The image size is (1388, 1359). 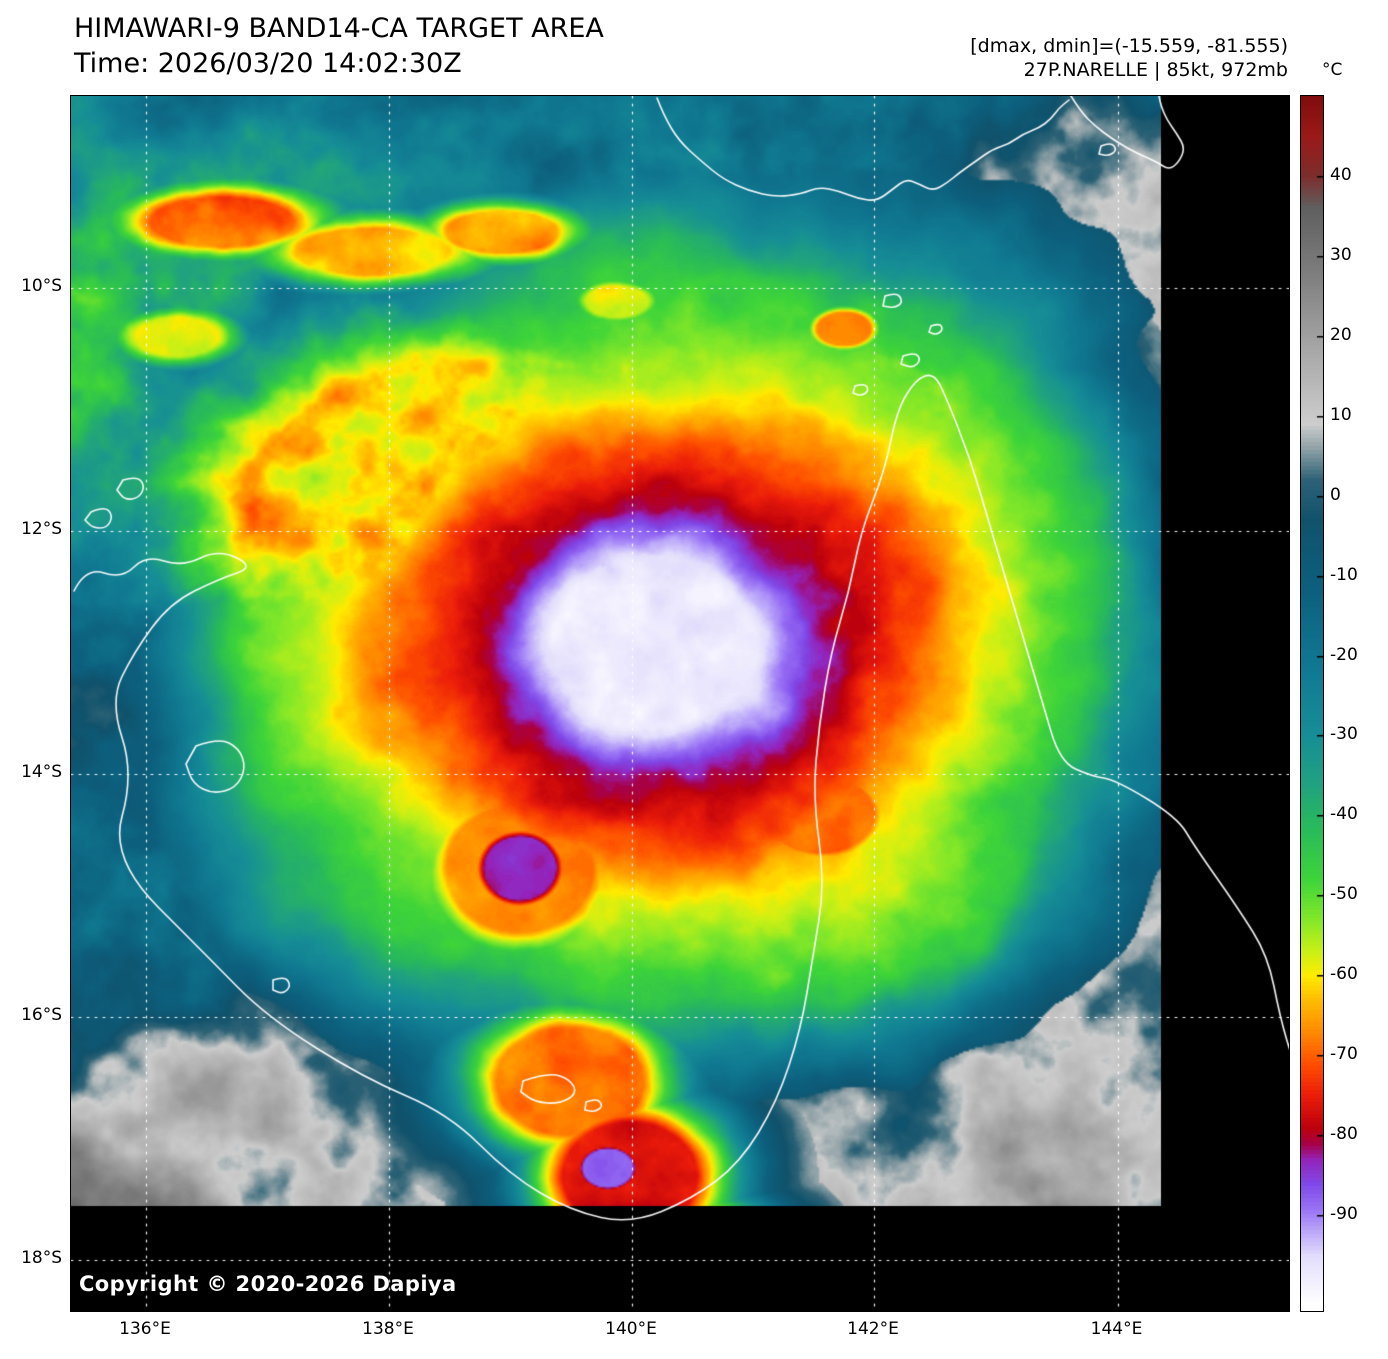 I want to click on lat-axis-tick-label: 18°S, so click(x=41, y=1257).